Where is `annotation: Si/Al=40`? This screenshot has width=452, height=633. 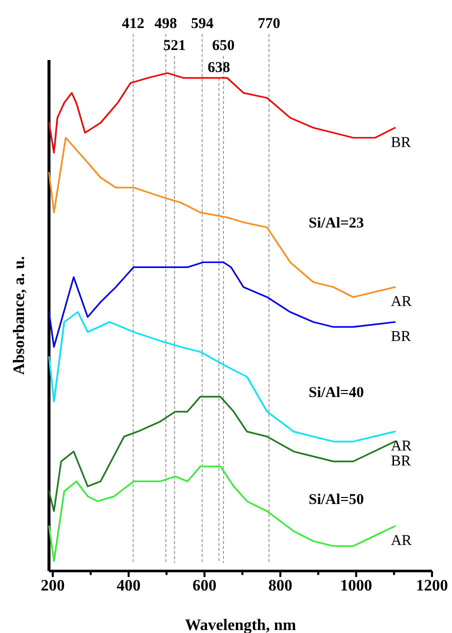 annotation: Si/Al=40 is located at coordinates (336, 392).